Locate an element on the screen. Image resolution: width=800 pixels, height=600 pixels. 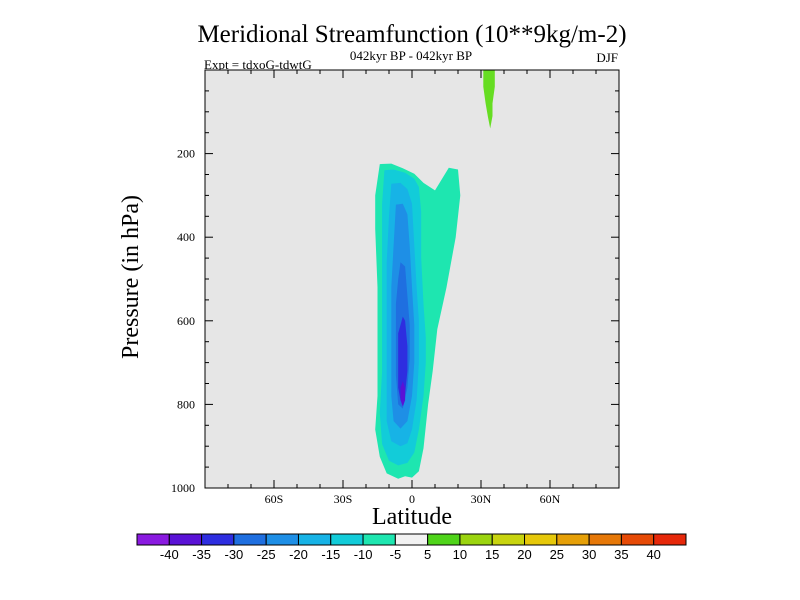
chart-subtitle: 042kyr BP - 042kyr BP is located at coordinates (411, 55).